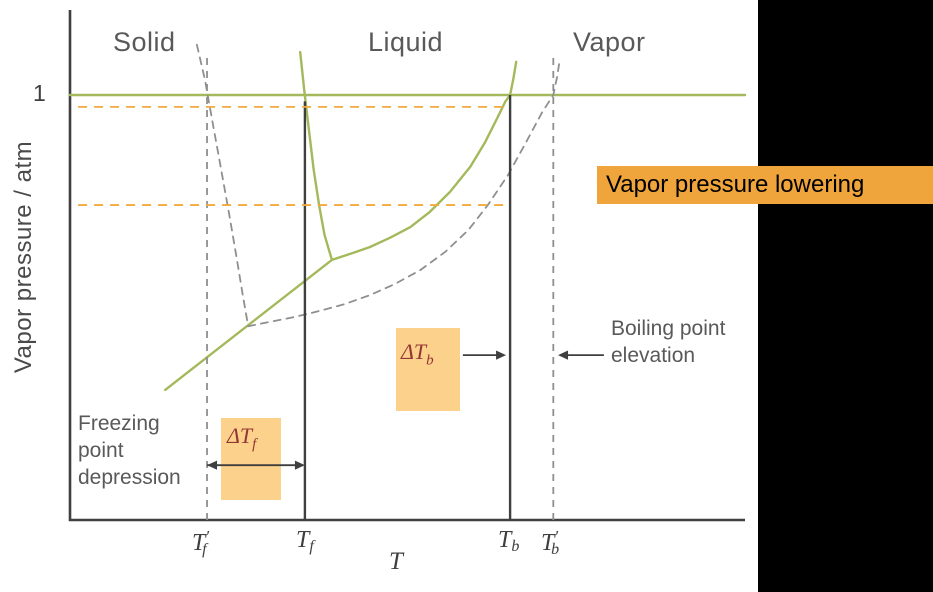 The image size is (933, 592). Describe the element at coordinates (223, 185) in the screenshot. I see `solution-fusion-curve` at that location.